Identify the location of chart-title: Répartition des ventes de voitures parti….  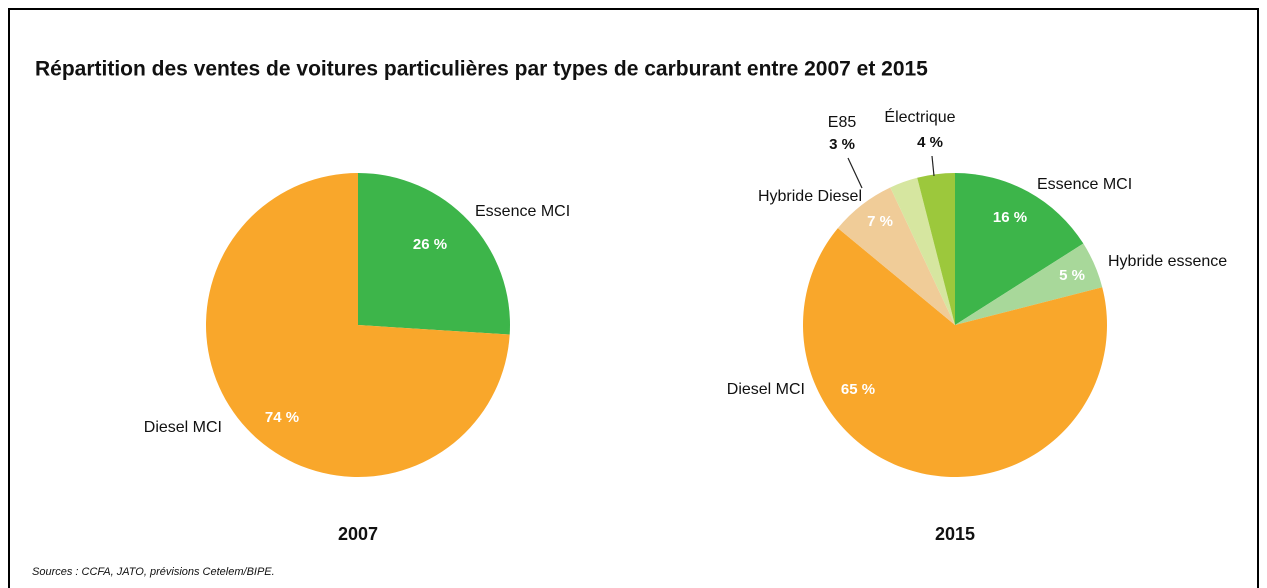
(481, 69).